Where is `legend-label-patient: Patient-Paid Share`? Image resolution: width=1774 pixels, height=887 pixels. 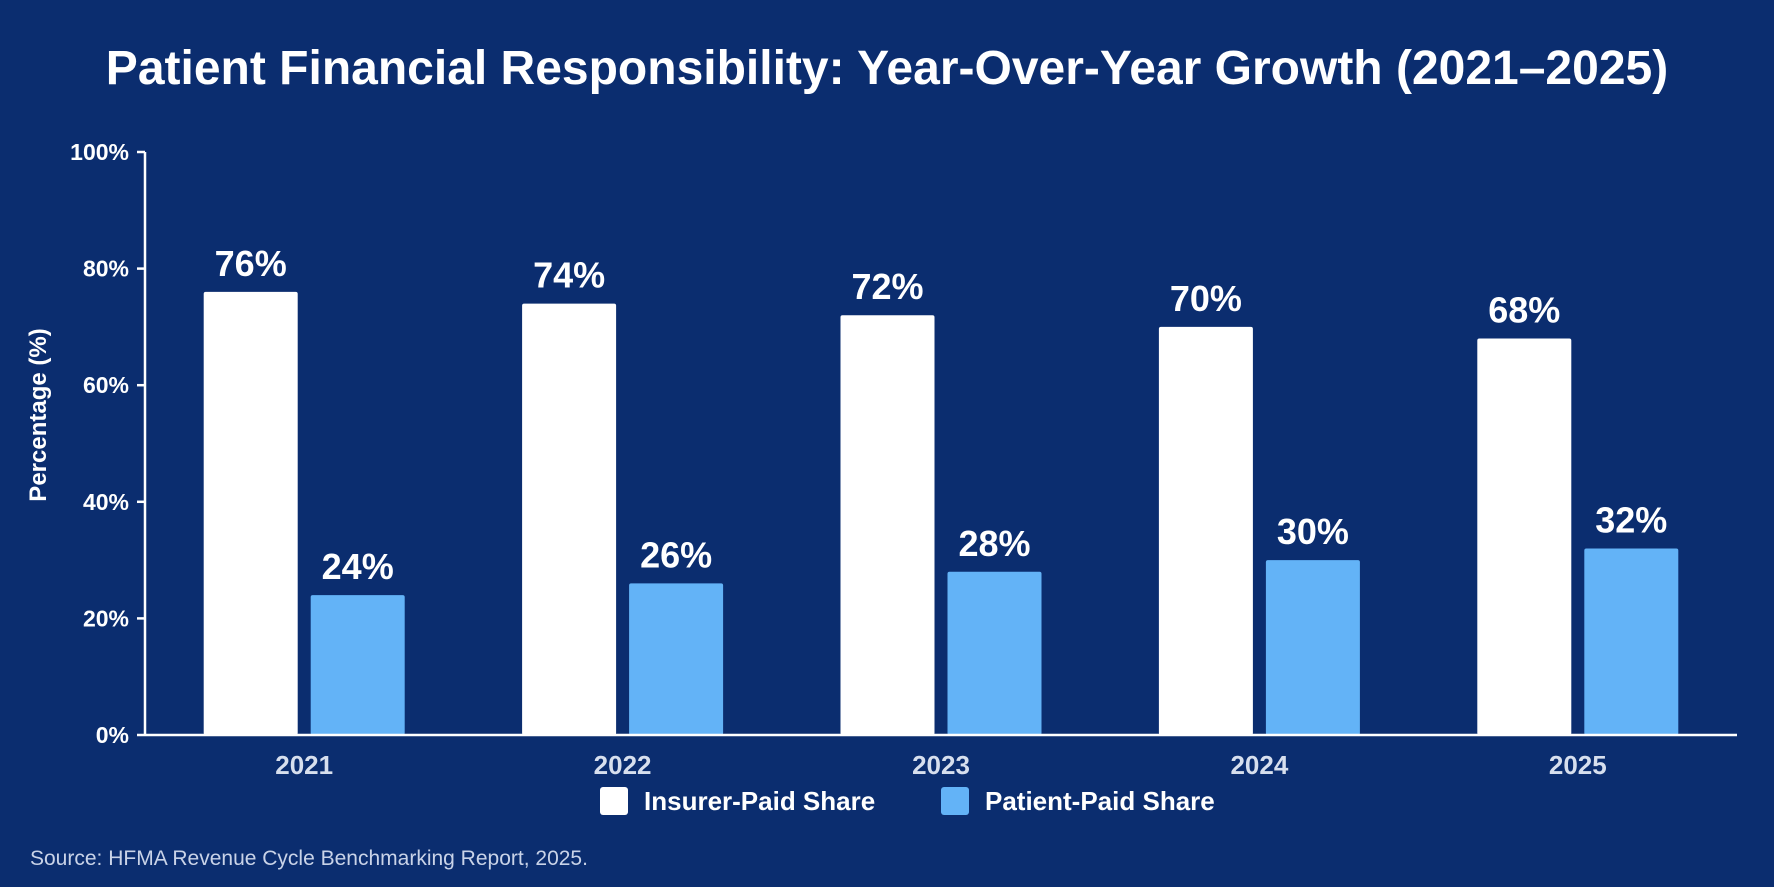 legend-label-patient: Patient-Paid Share is located at coordinates (1100, 801).